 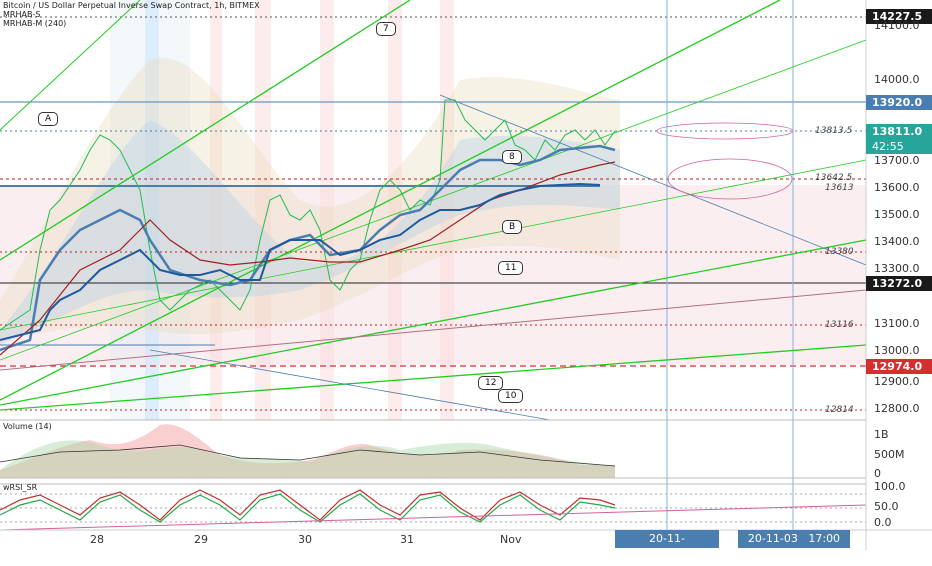 What do you see at coordinates (897, 268) in the screenshot?
I see `price-tick: 13300.0` at bounding box center [897, 268].